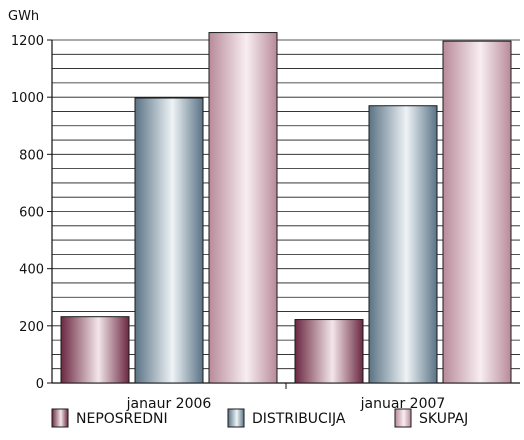 This screenshot has height=440, width=524. What do you see at coordinates (27, 98) in the screenshot?
I see `y-tick-label: 1000` at bounding box center [27, 98].